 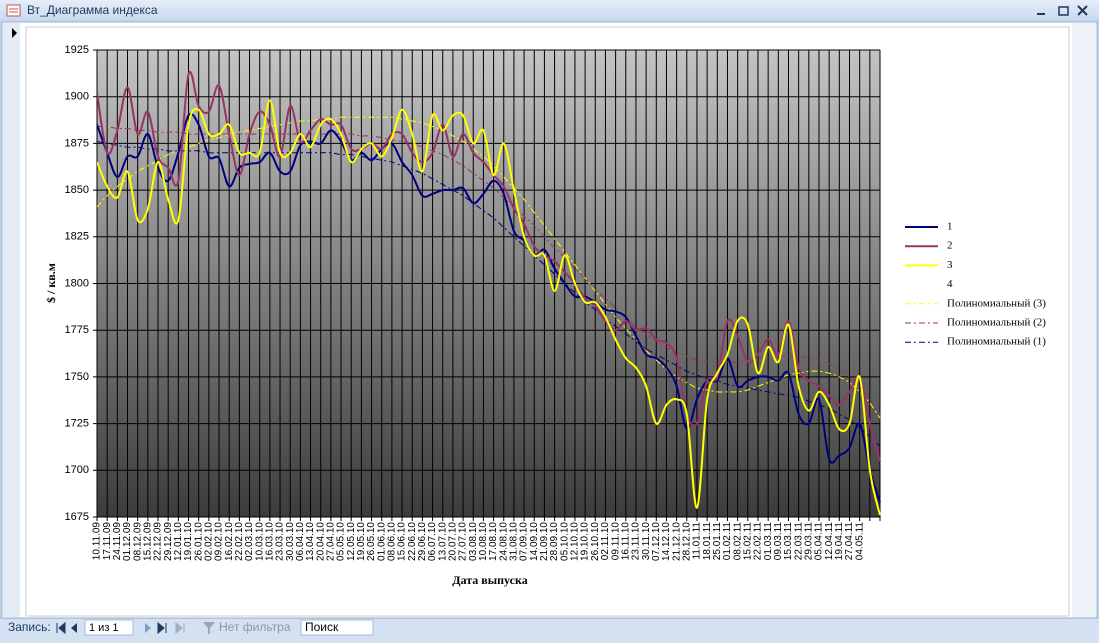 I want to click on x-tick-label: 22.12.09, so click(x=158, y=541).